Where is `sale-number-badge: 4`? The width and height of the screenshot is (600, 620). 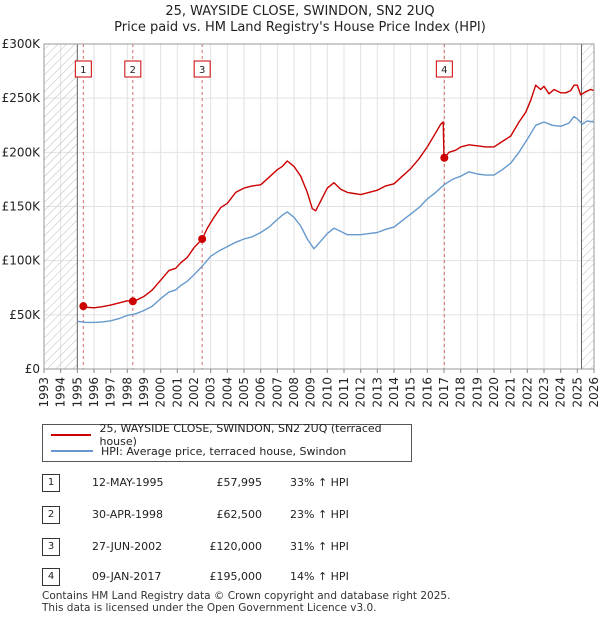 sale-number-badge: 4 is located at coordinates (51, 577).